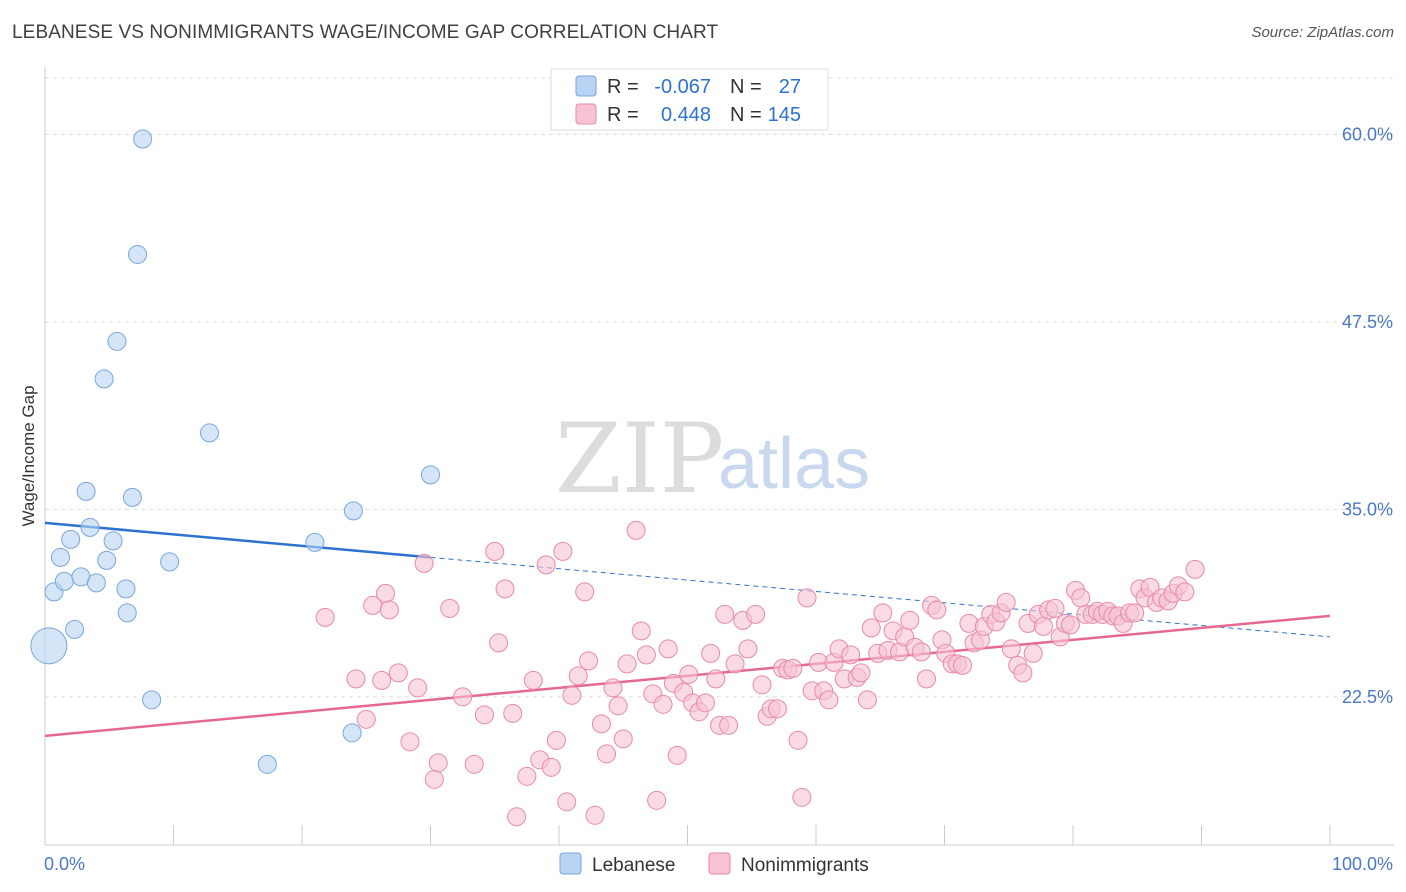 This screenshot has width=1406, height=892. I want to click on series-legend: Lebanese Nonimmigrants, so click(714, 864).